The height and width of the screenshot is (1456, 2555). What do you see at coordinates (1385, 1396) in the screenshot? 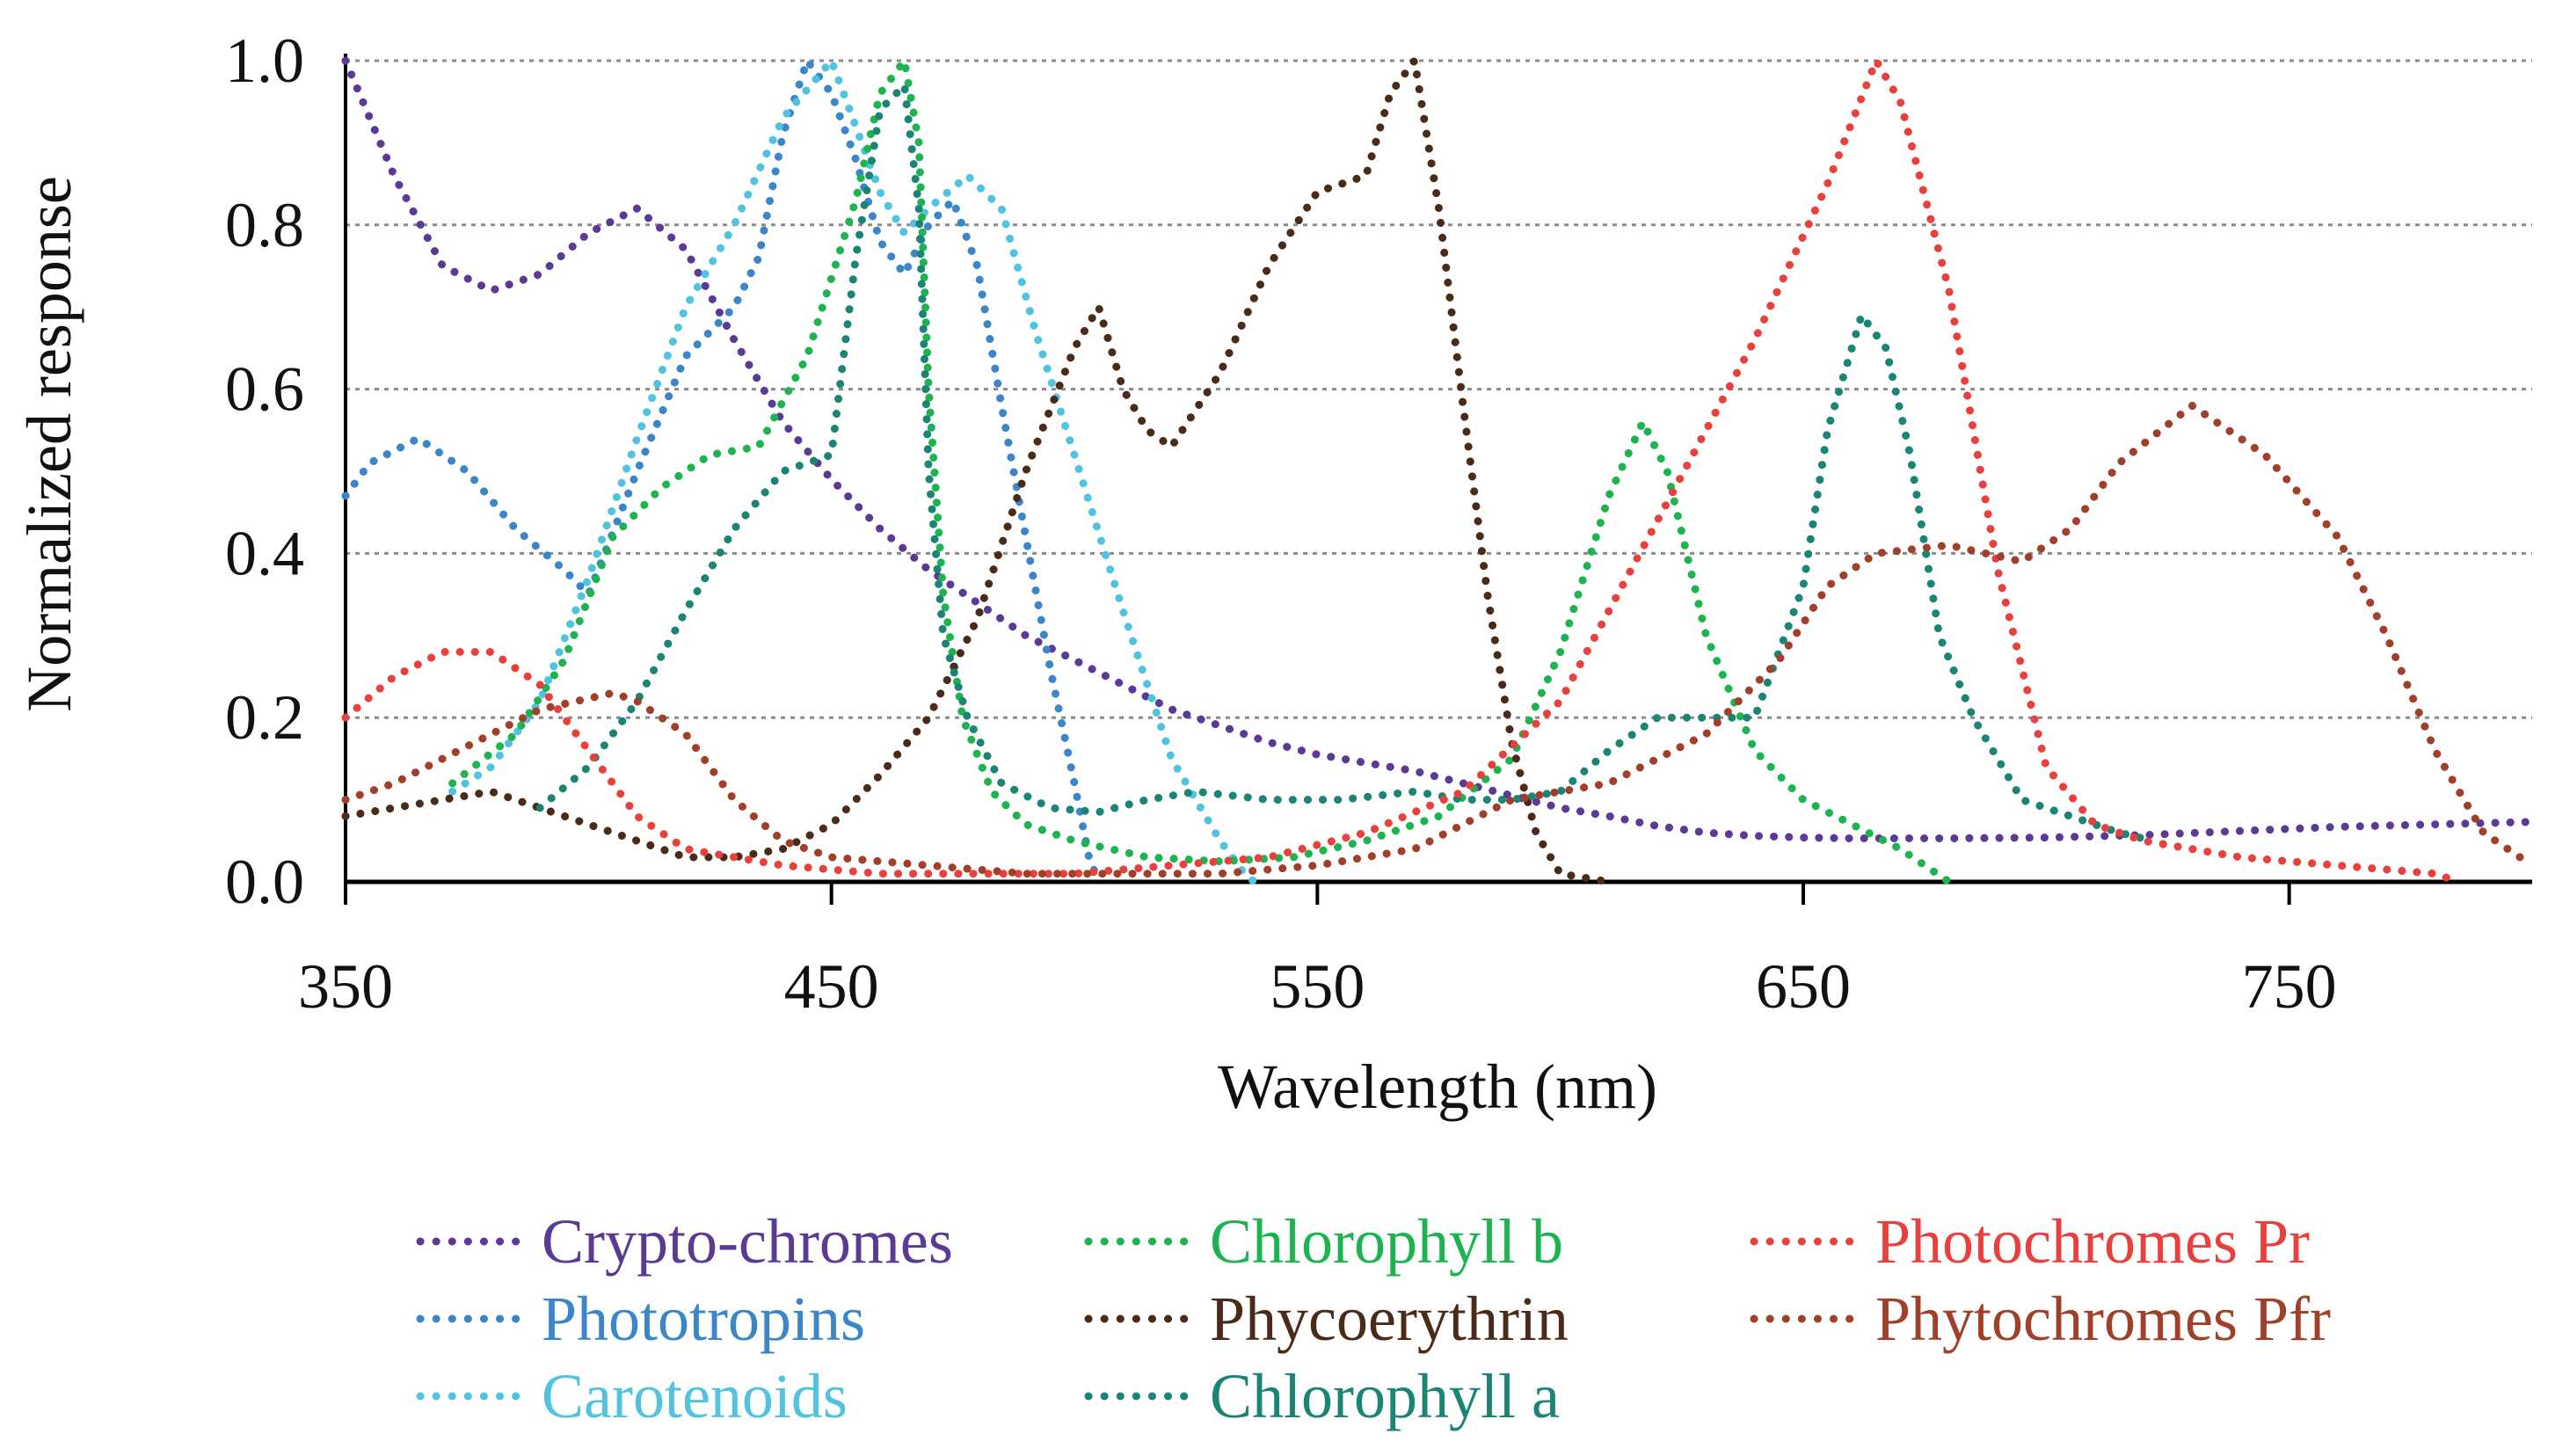
I see `legend-label: Chlorophyll a` at bounding box center [1385, 1396].